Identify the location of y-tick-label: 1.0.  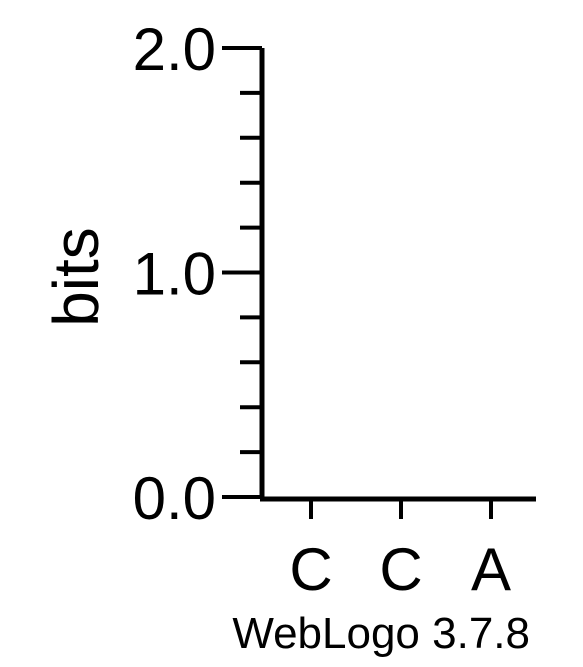
(174, 274).